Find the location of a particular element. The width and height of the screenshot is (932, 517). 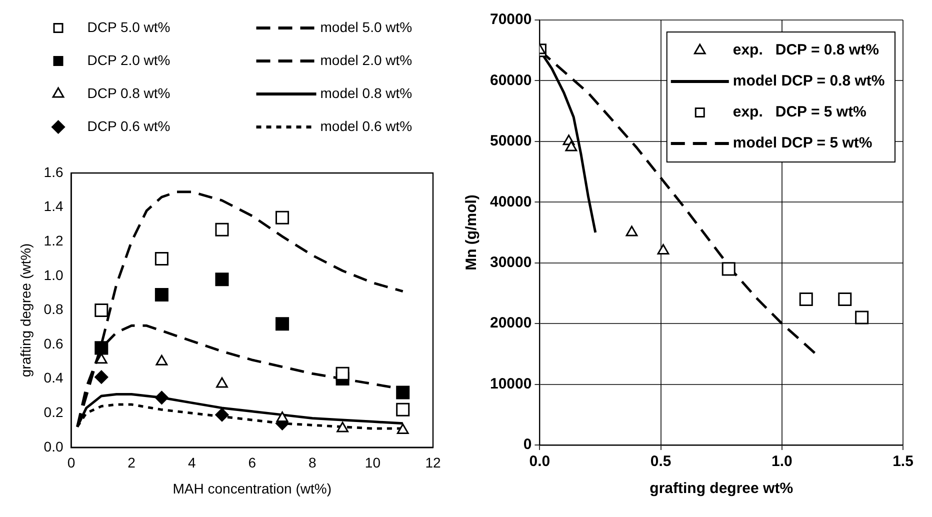

legend-label: exp. DCP = 5 wt% is located at coordinates (799, 112).